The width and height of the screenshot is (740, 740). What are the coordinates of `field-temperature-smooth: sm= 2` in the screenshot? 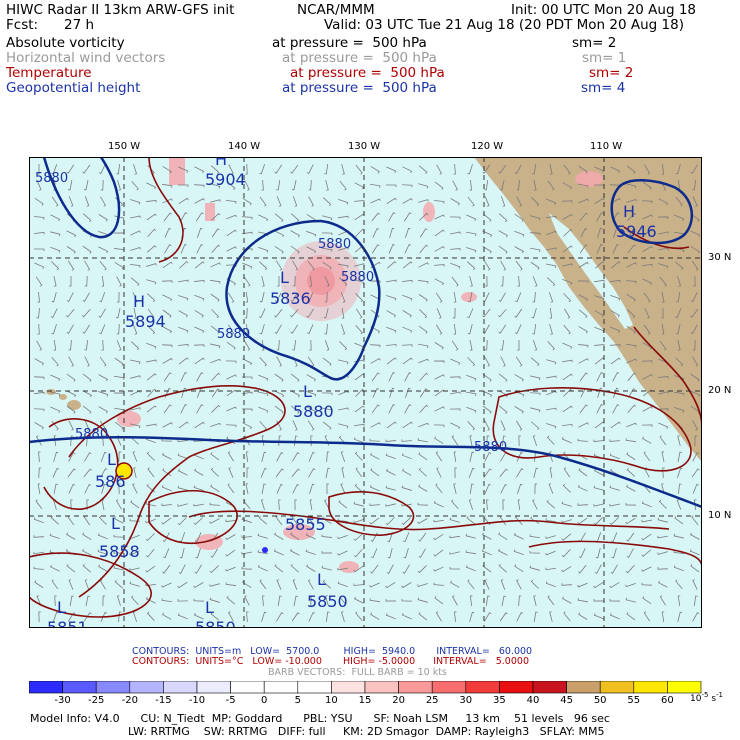 It's located at (611, 73).